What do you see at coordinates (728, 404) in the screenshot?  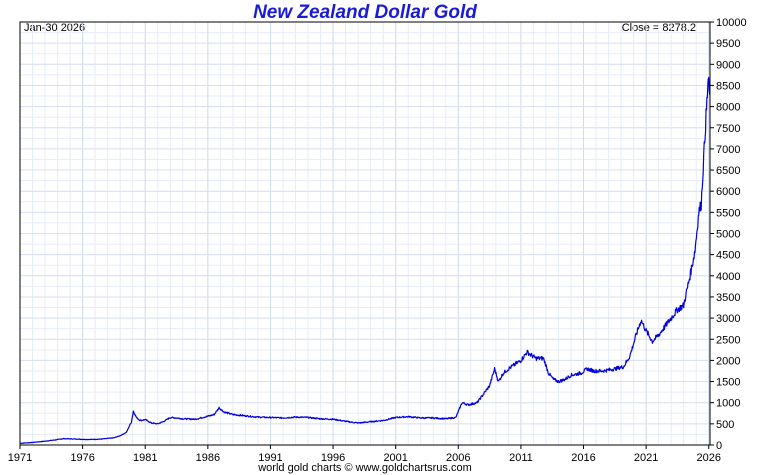 I see `y-tick-label: 1000` at bounding box center [728, 404].